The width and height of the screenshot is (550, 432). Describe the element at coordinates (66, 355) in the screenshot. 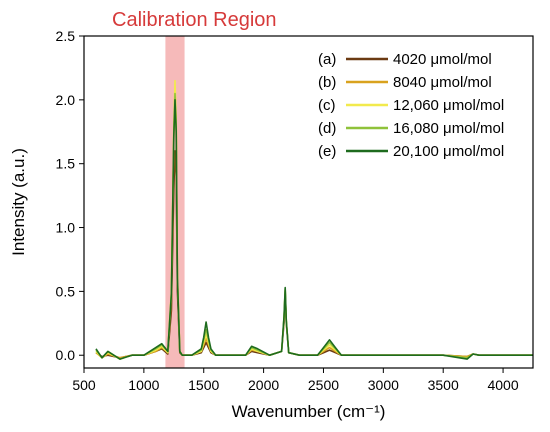

I see `y-tick-label: 0.0` at that location.